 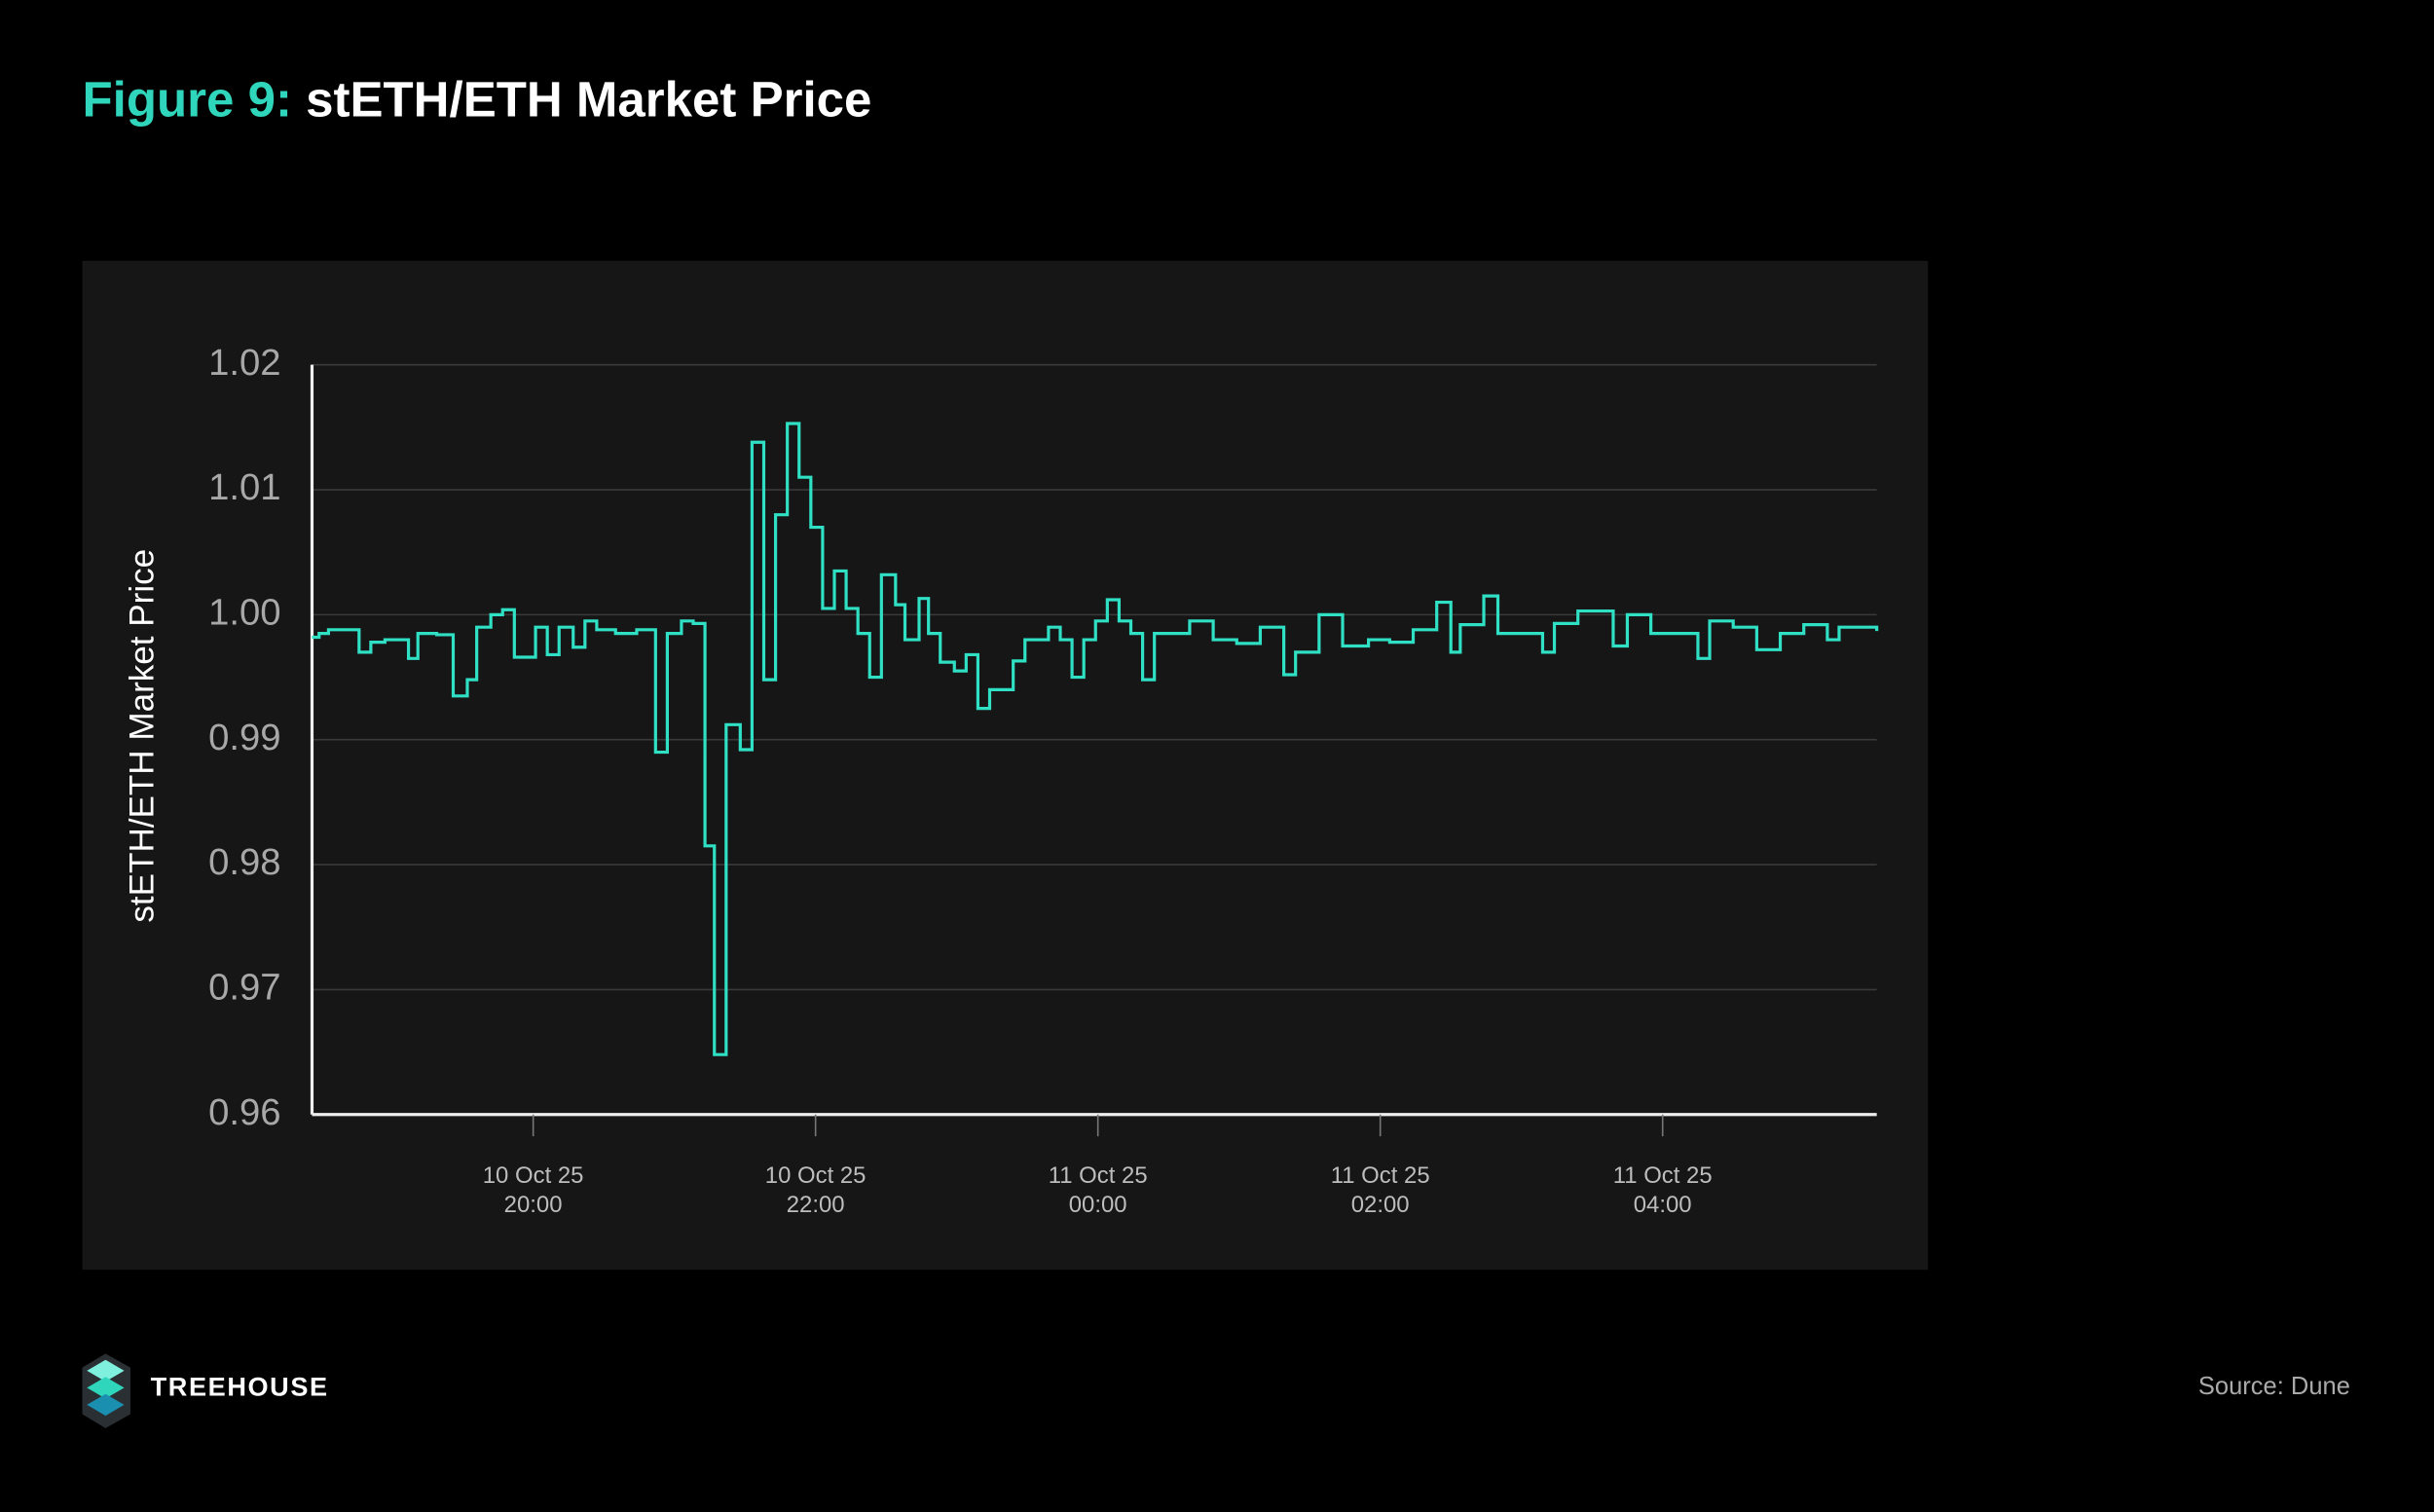 What do you see at coordinates (1662, 1190) in the screenshot?
I see `x-tick-label: 11 Oct 25 04:00` at bounding box center [1662, 1190].